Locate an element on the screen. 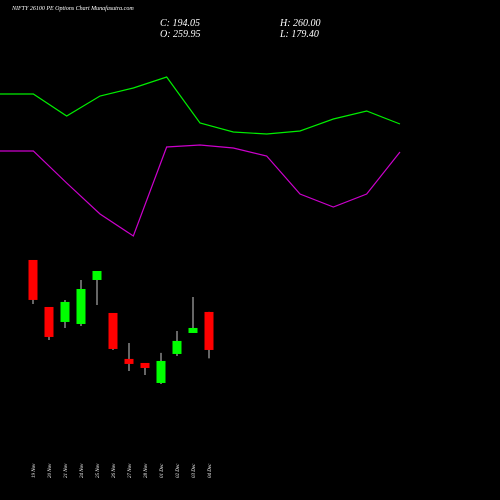  x-tick-label: 20 Nov is located at coordinates (50, 470).